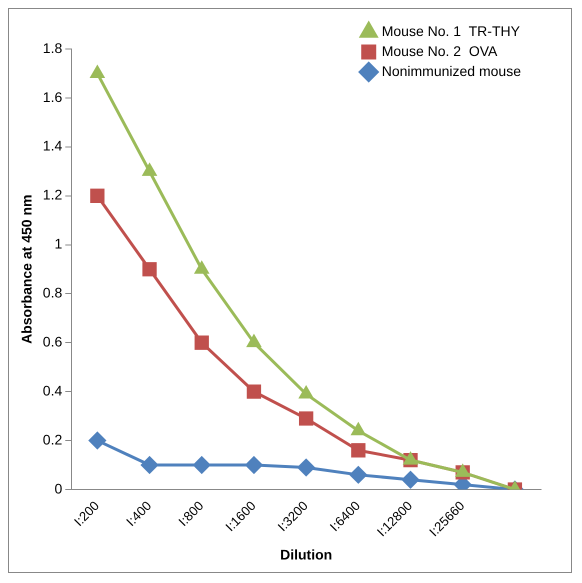 This screenshot has width=582, height=583. I want to click on legend-label: Nonimmunized mouse, so click(452, 70).